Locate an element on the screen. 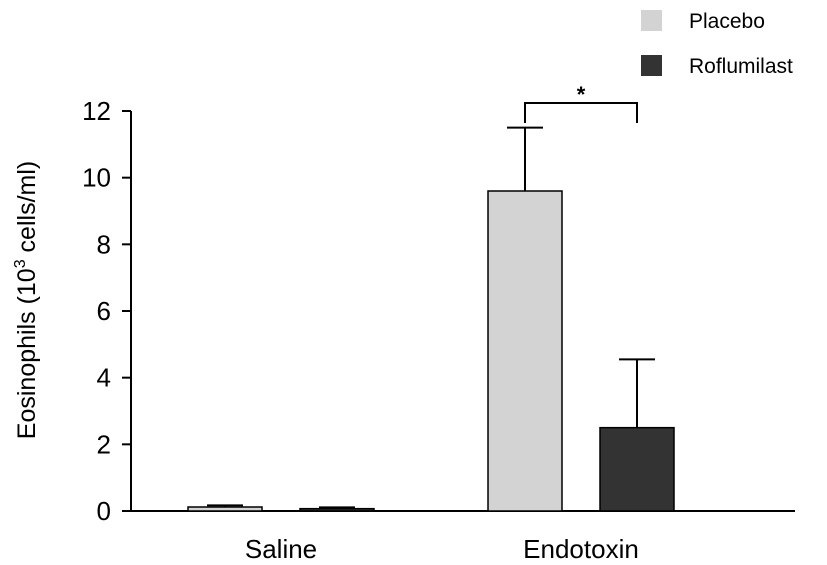 Image resolution: width=827 pixels, height=565 pixels. y-axis: 0 2 4 6 8 10 12 is located at coordinates (107, 311).